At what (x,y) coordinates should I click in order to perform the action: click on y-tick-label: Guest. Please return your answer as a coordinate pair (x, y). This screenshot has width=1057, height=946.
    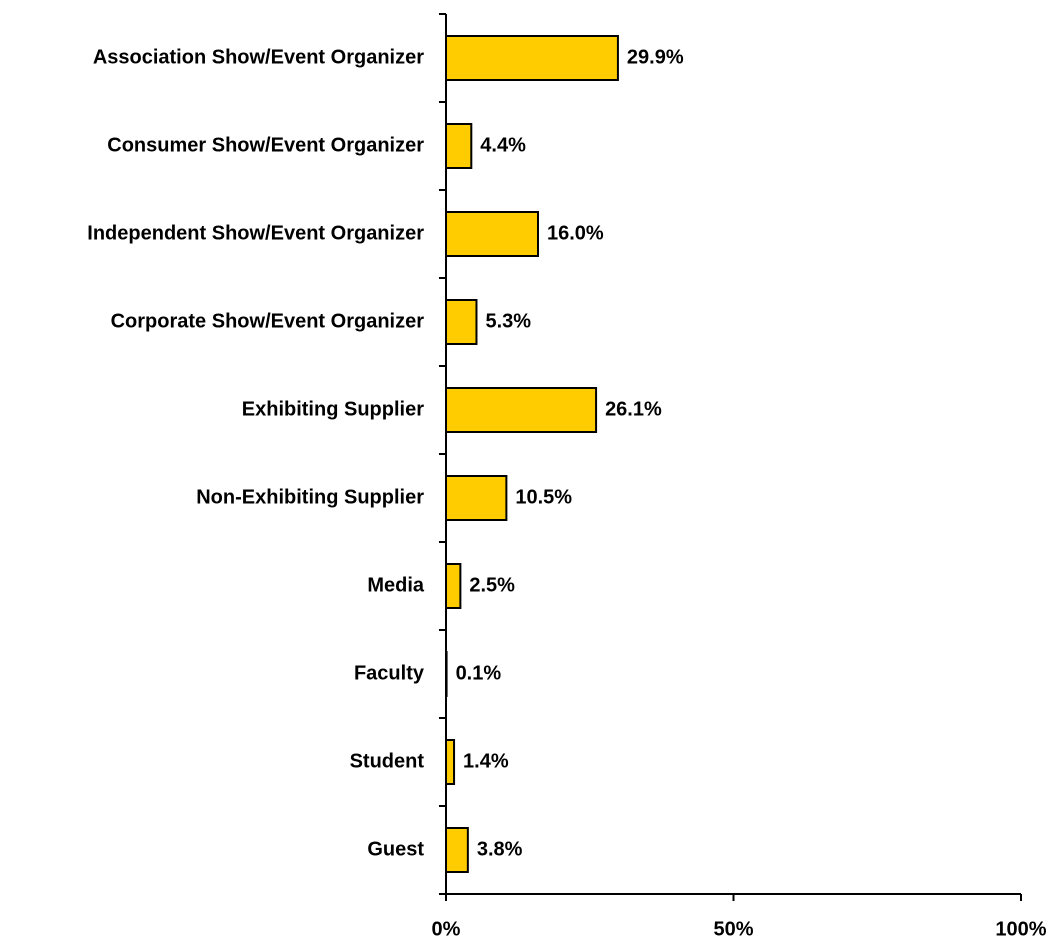
    Looking at the image, I should click on (395, 849).